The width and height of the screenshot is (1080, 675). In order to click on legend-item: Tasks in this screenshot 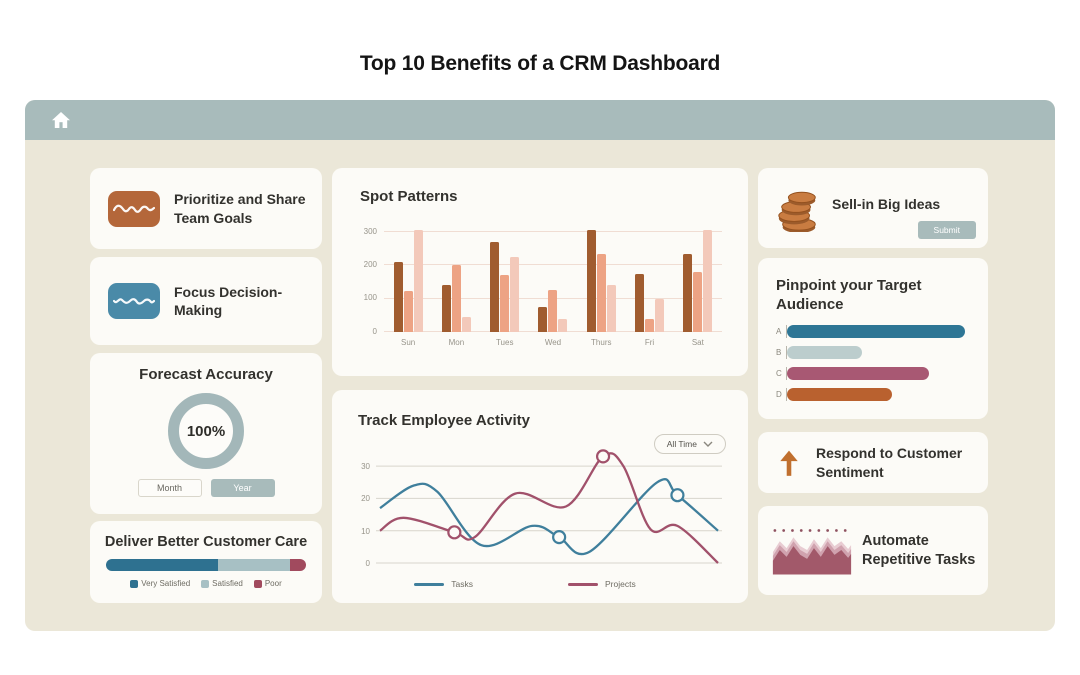, I will do `click(443, 584)`.